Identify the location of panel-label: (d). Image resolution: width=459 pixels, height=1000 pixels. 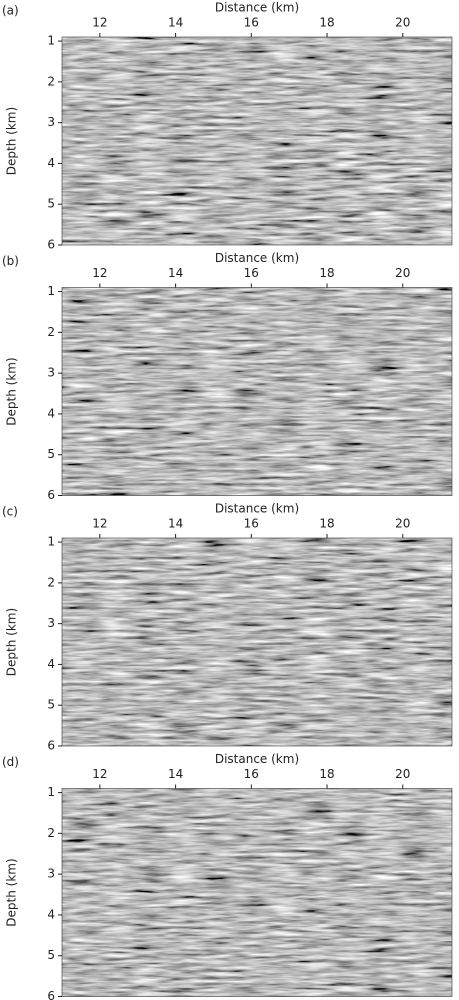
(10, 762).